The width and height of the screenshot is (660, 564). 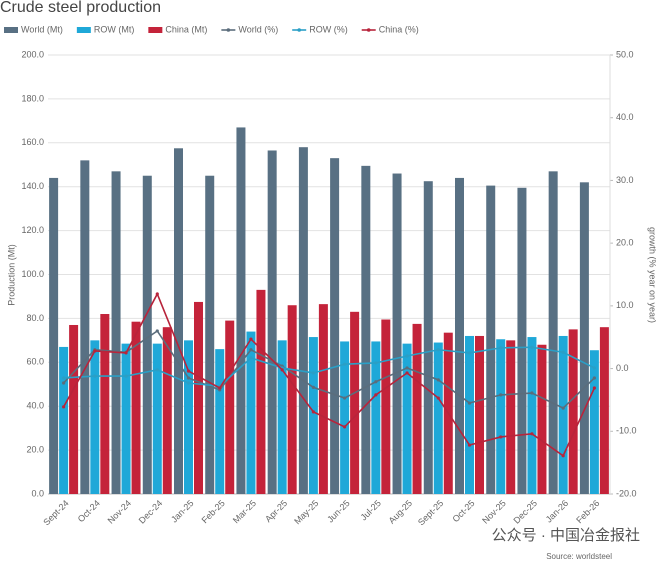 What do you see at coordinates (35, 449) in the screenshot?
I see `y-tick-label: 20.0` at bounding box center [35, 449].